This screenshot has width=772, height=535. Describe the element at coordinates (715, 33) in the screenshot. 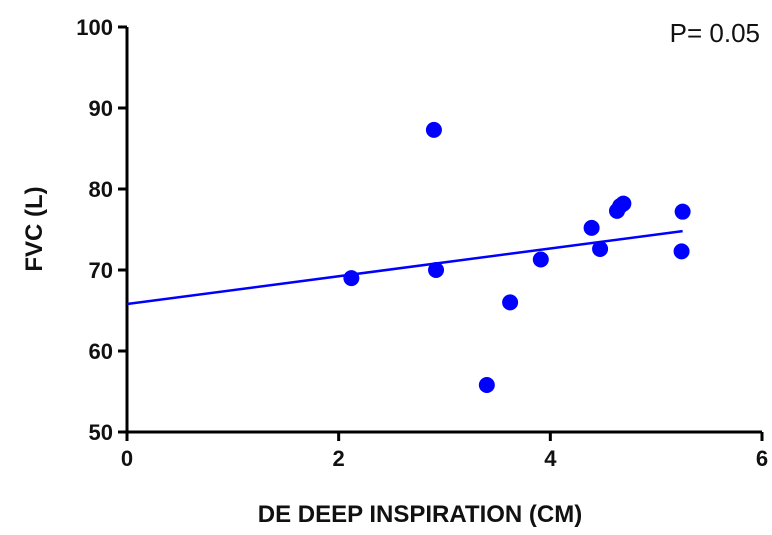

I see `p-value-annotation: P= 0.05` at that location.